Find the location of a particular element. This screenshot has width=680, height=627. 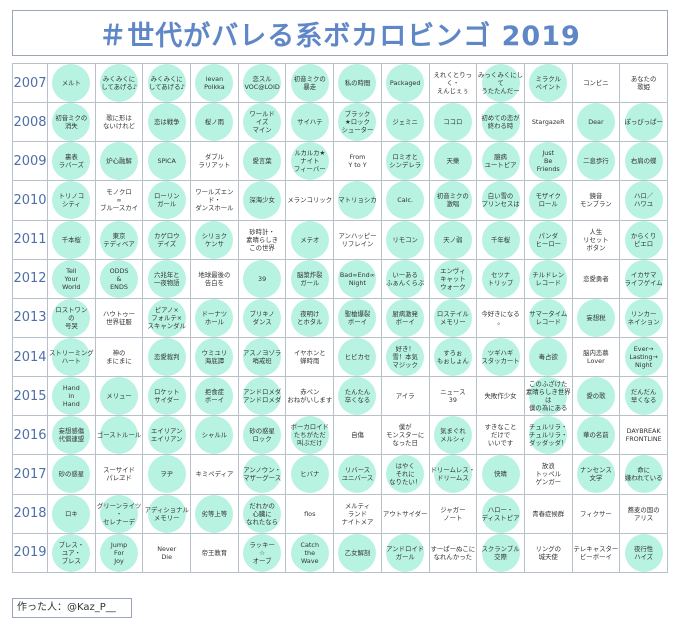

bingo-cell: ロミオと シンデレラ is located at coordinates (405, 161).